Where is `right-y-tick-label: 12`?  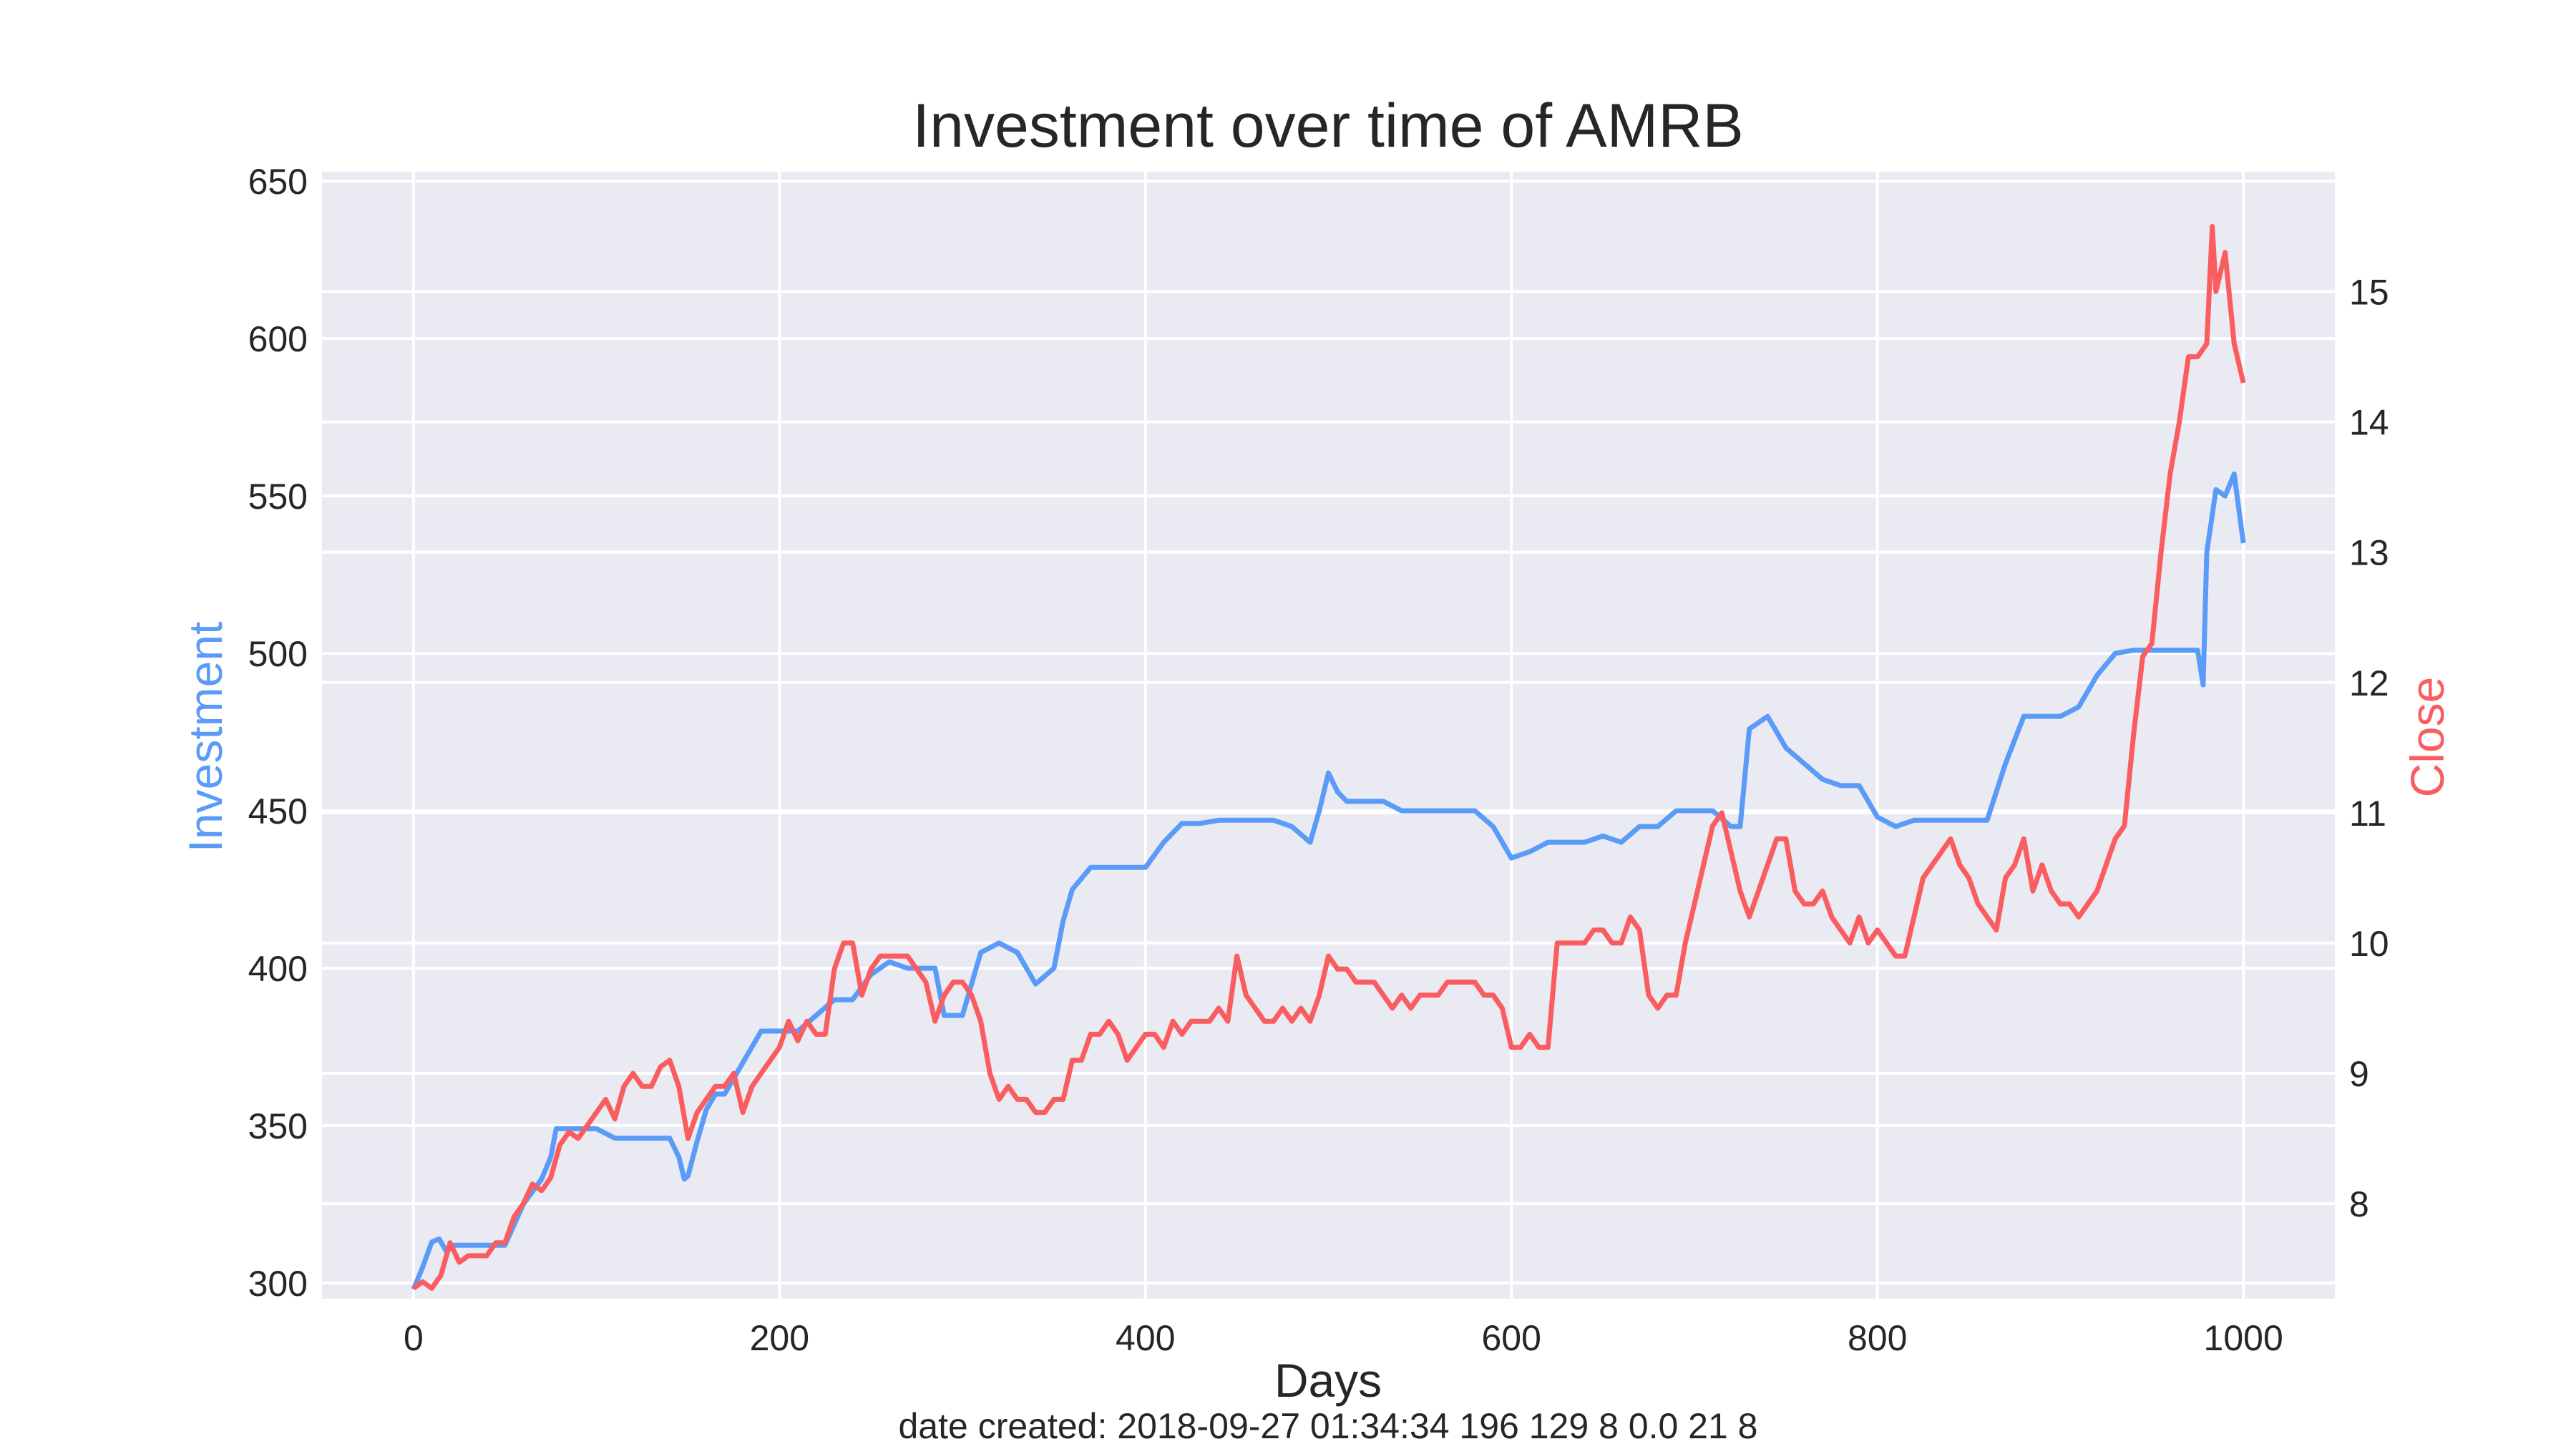 right-y-tick-label: 12 is located at coordinates (2369, 683).